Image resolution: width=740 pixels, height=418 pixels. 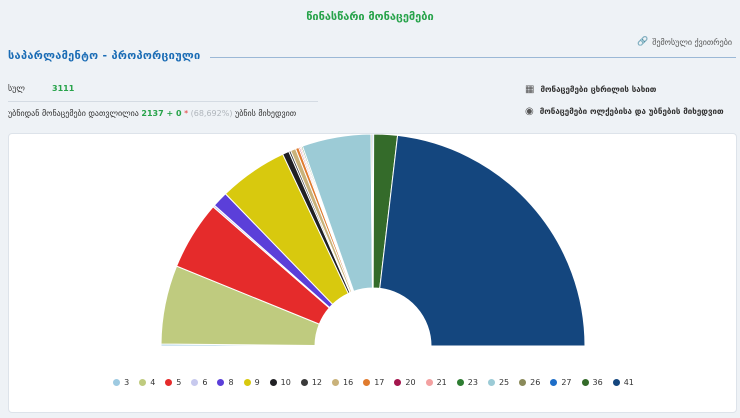 I want to click on legend-item-25: 25, so click(x=498, y=382).